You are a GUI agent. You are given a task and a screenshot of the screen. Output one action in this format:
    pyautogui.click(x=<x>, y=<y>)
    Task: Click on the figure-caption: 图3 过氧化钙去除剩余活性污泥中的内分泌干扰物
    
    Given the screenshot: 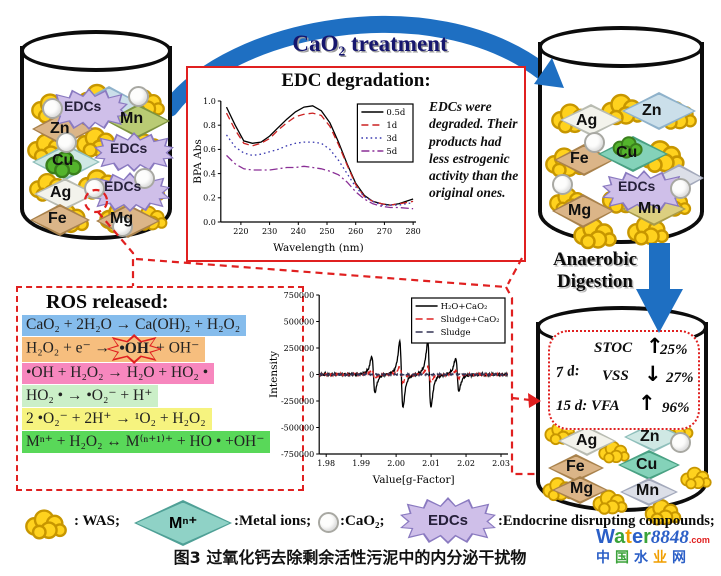 What is the action you would take?
    pyautogui.click(x=350, y=557)
    